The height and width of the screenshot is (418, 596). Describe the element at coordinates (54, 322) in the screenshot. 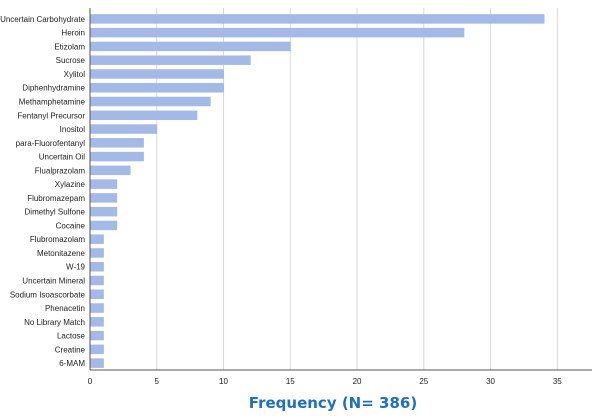

I see `category-label: No Library Match` at that location.